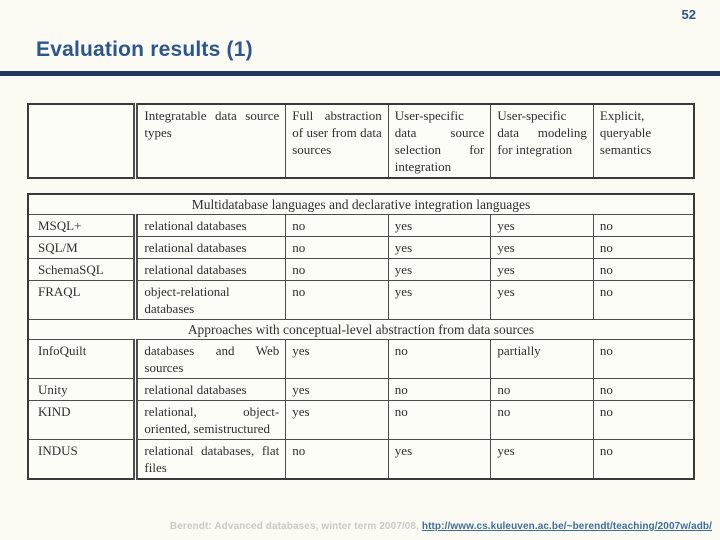 Image resolution: width=720 pixels, height=540 pixels. Describe the element at coordinates (210, 141) in the screenshot. I see `column-header: Integratable data source types` at that location.